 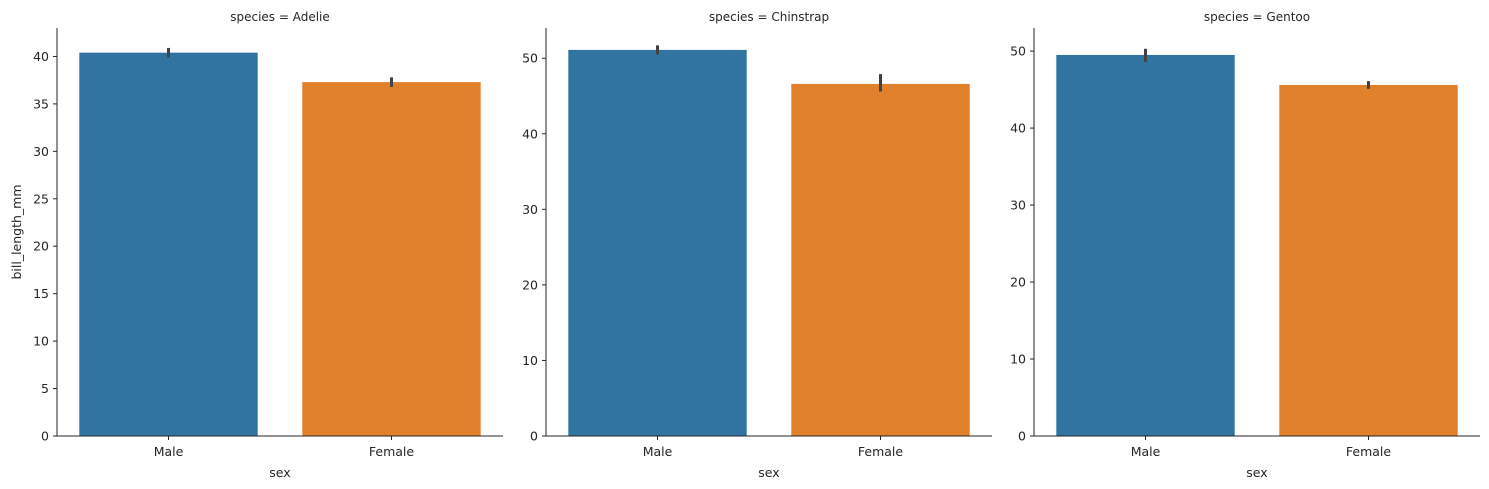 I want to click on y-tick-label: 25, so click(x=41, y=198).